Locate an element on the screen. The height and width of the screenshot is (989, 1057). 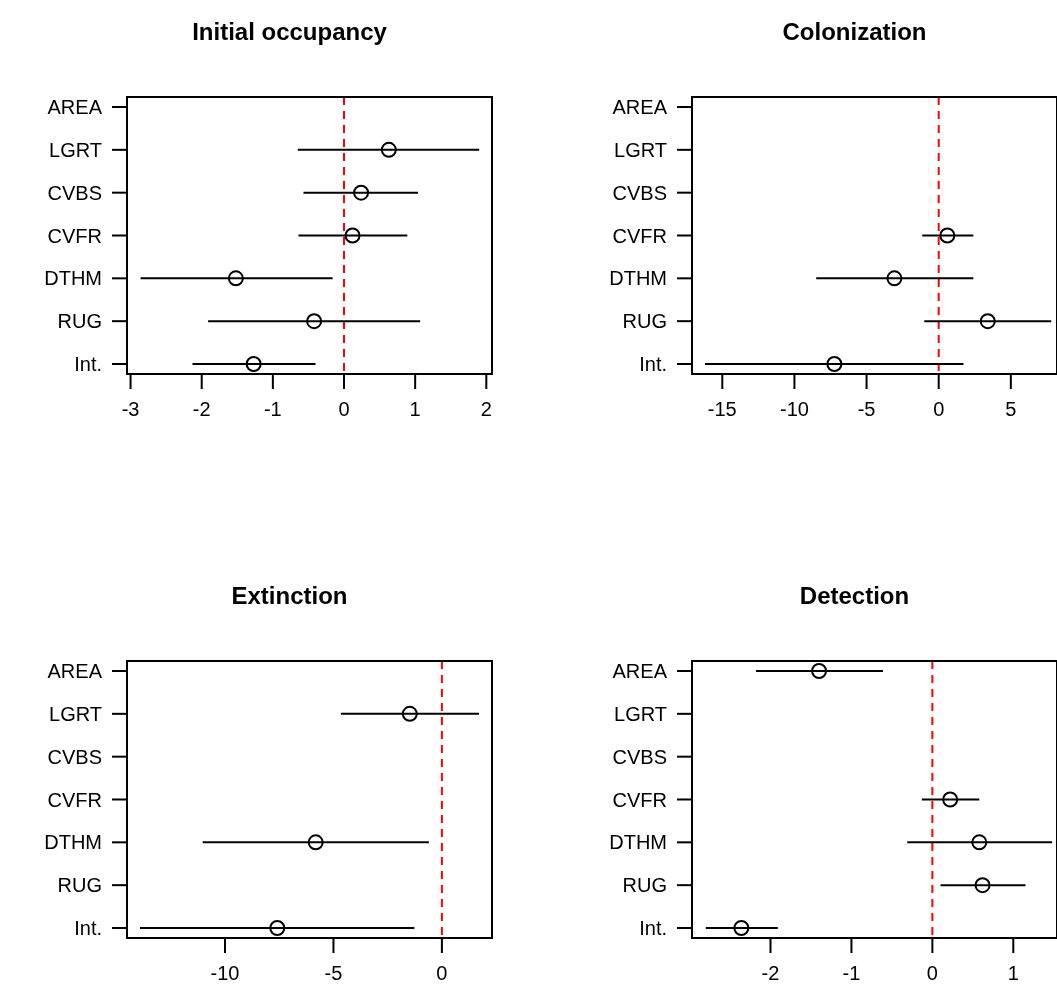
chart-title: Detection is located at coordinates (854, 595).